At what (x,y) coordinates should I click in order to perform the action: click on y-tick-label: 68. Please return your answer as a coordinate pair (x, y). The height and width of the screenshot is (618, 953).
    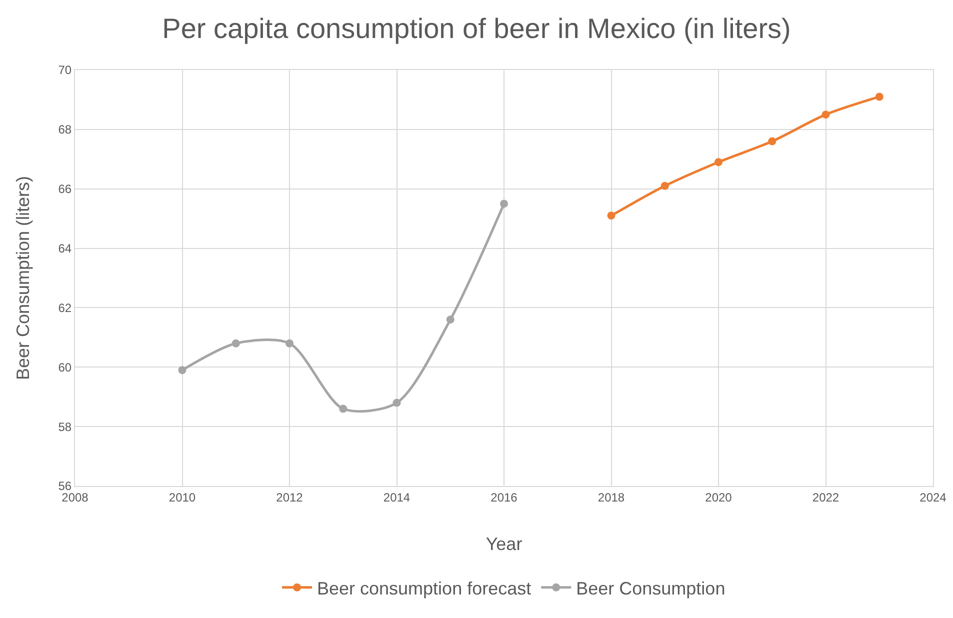
    Looking at the image, I should click on (65, 129).